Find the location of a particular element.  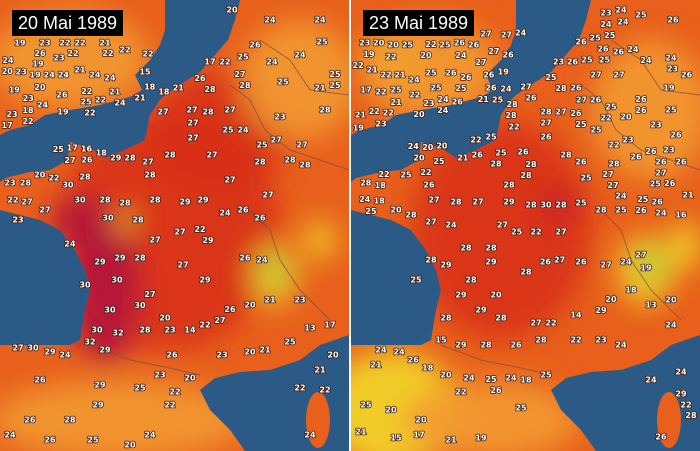

temperature-label: 13 is located at coordinates (650, 305).